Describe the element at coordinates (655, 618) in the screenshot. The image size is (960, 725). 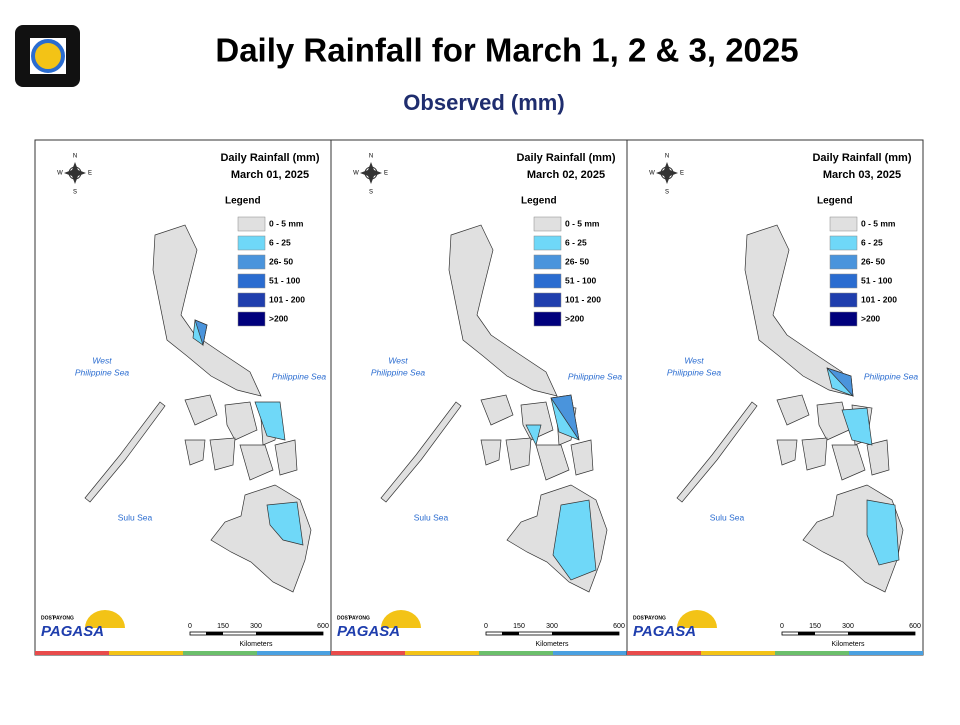
I see `logo-tagline: PAYONG` at that location.